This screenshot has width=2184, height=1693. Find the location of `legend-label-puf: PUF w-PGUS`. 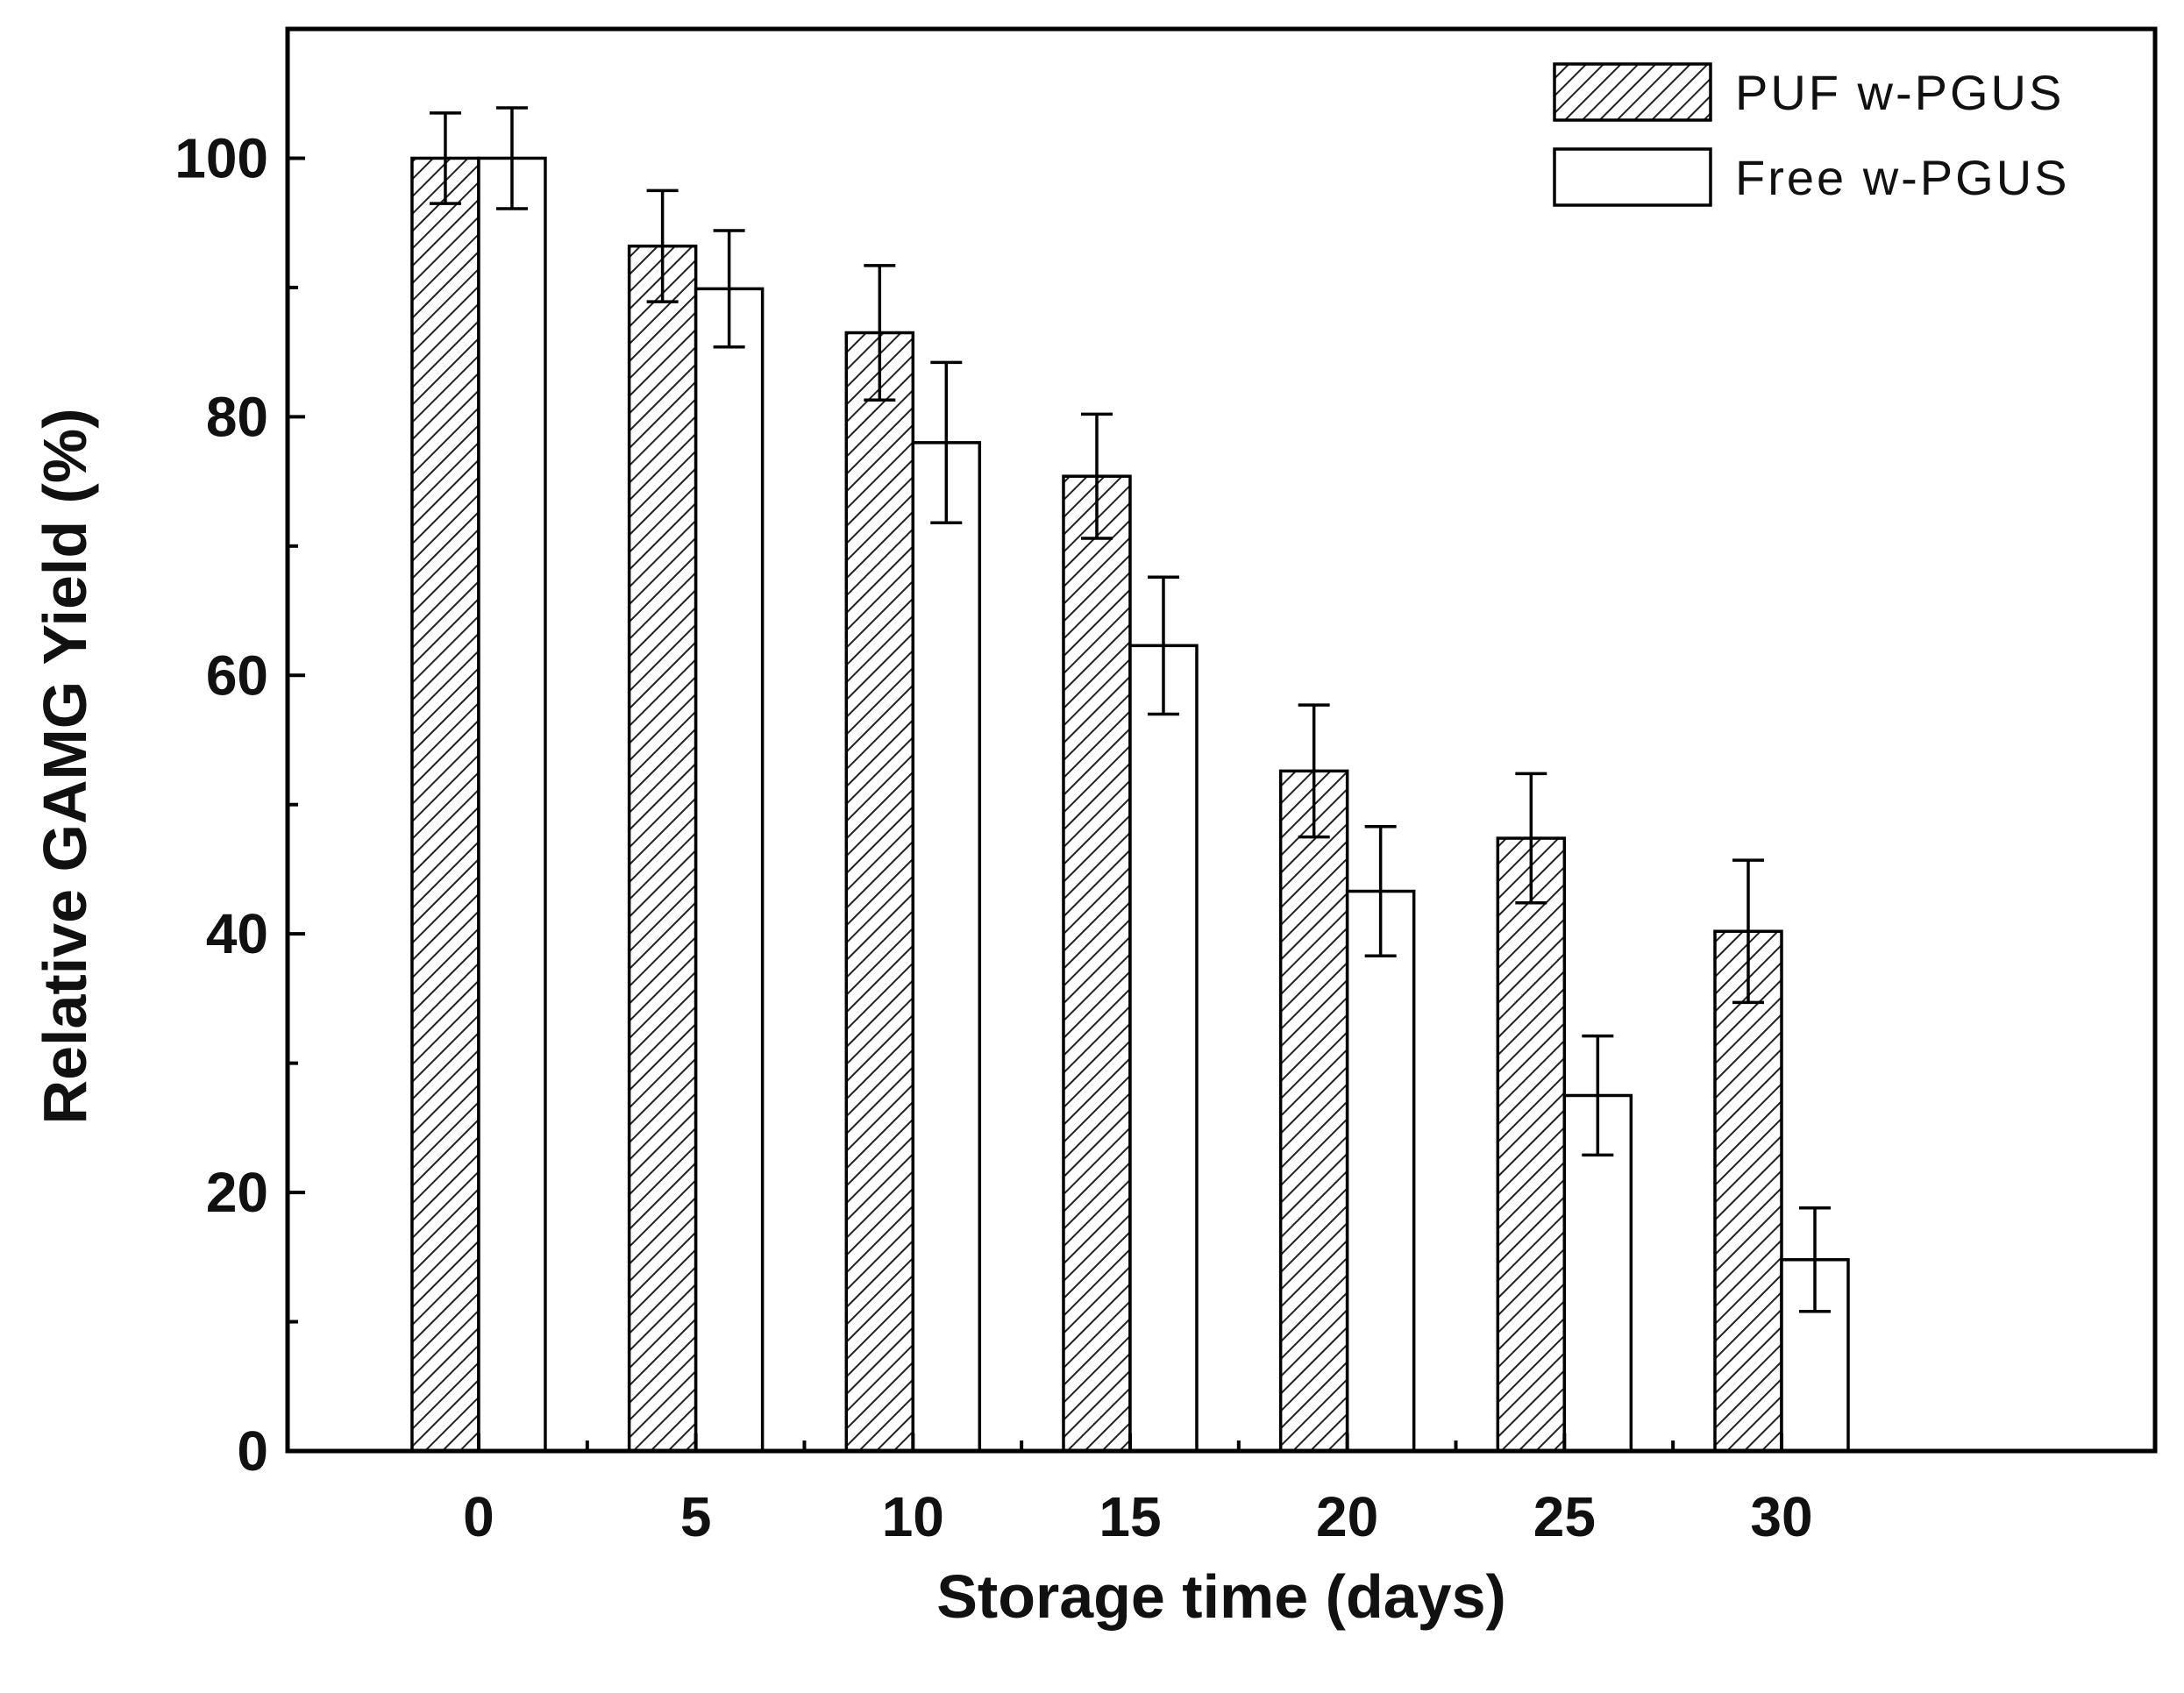

legend-label-puf: PUF w-PGUS is located at coordinates (1899, 92).